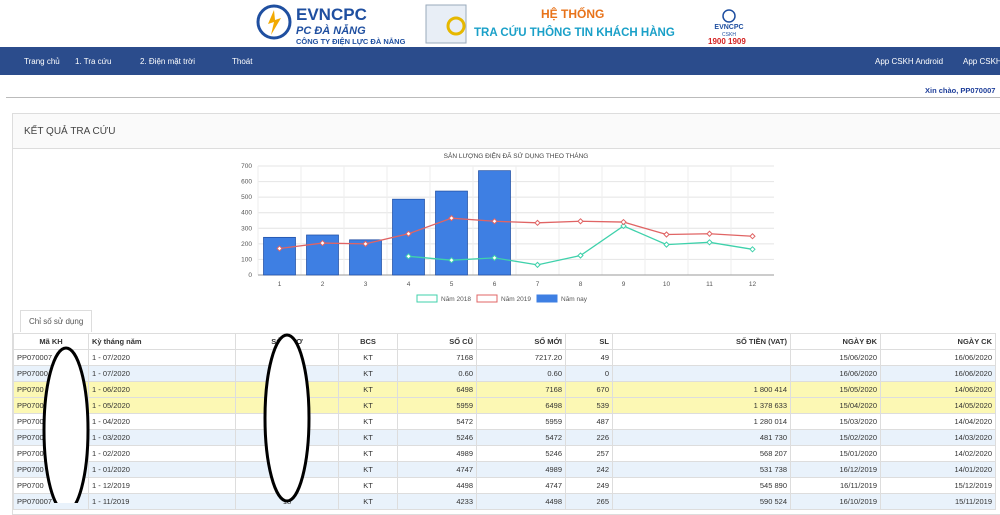  What do you see at coordinates (246, 166) in the screenshot?
I see `y-tick-label: 700` at bounding box center [246, 166].